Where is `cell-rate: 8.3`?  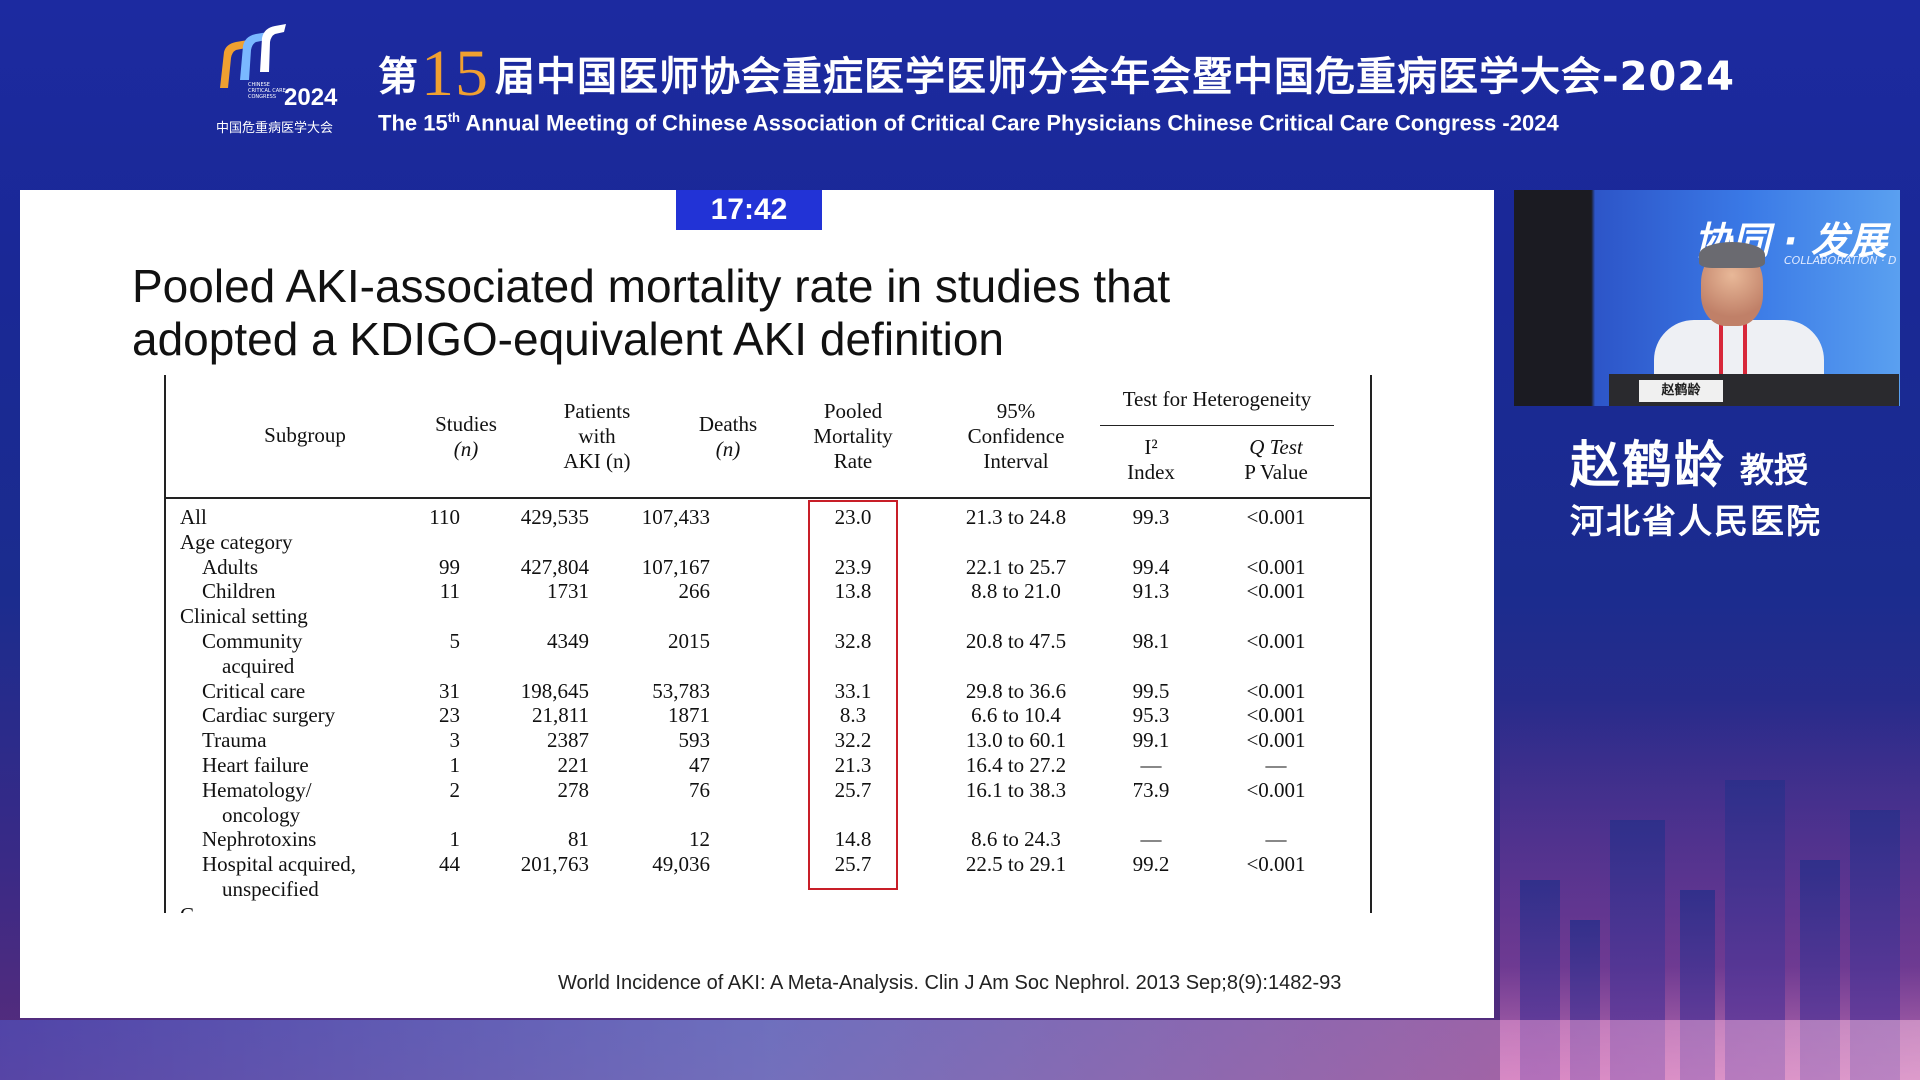 cell-rate: 8.3 is located at coordinates (853, 715).